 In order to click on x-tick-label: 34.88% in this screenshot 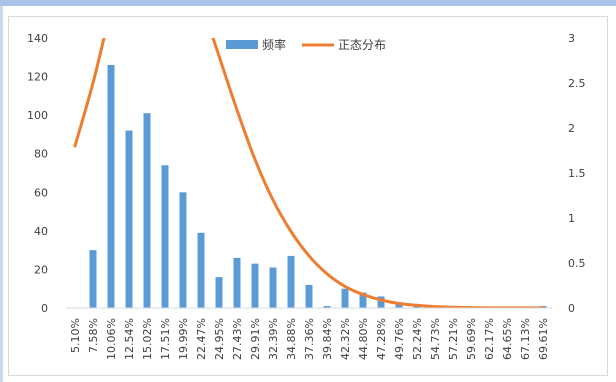, I will do `click(291, 339)`.